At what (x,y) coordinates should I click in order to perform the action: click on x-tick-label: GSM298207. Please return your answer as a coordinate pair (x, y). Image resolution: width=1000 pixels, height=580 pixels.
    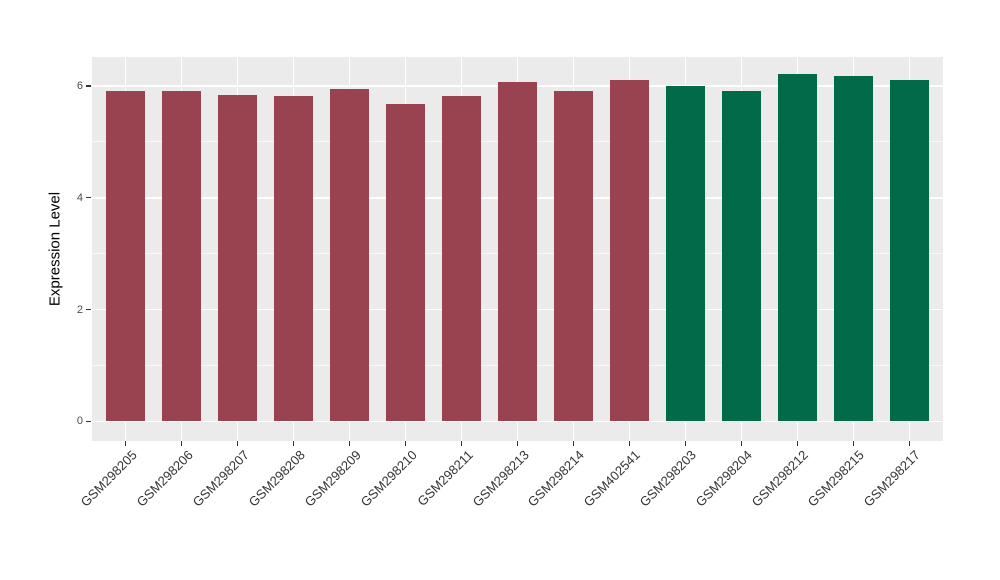
    Looking at the image, I should click on (220, 478).